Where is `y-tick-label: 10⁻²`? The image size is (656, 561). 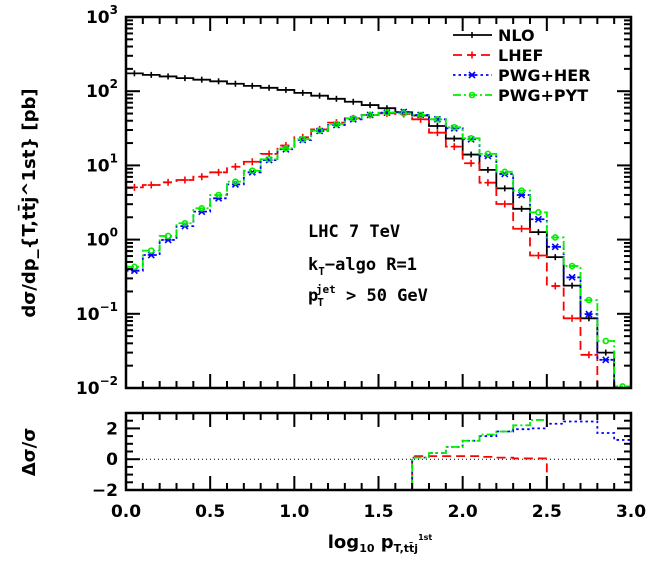
y-tick-label: 10⁻² is located at coordinates (97, 386).